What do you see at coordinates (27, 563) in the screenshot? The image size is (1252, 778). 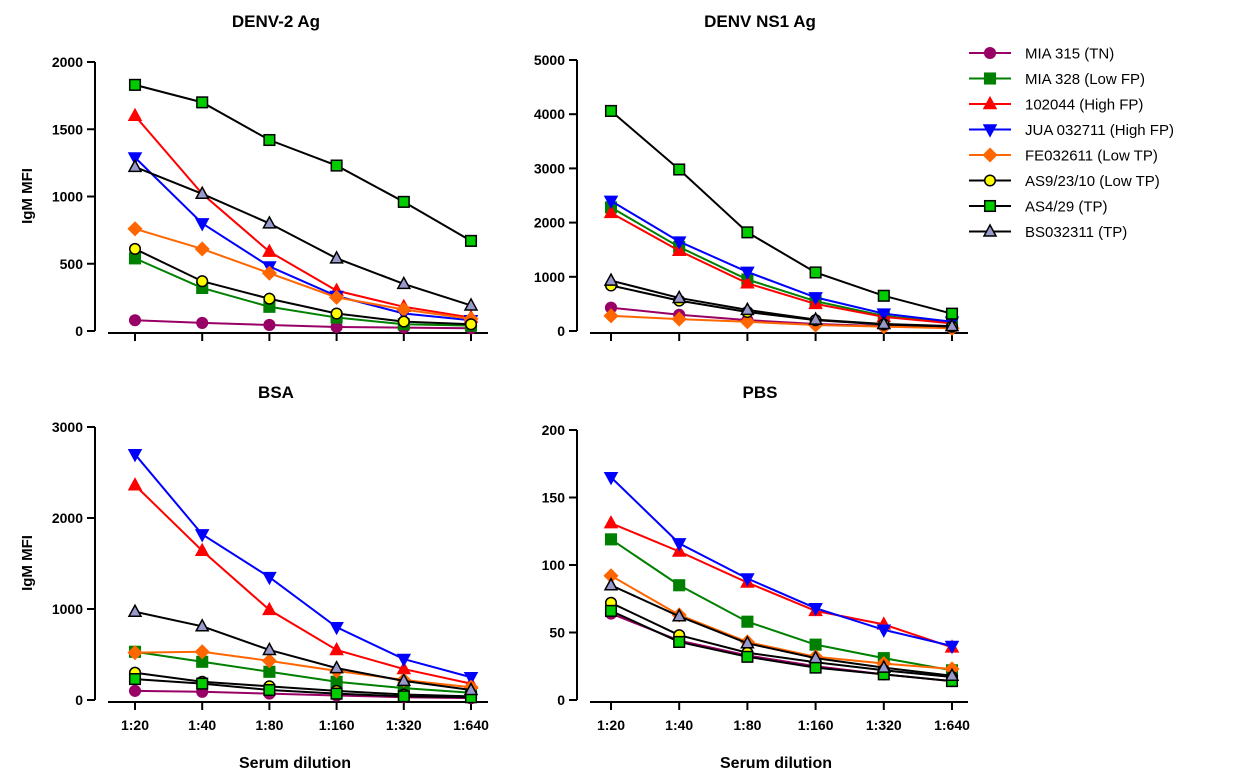 I see `y-axis-label: IgM MFI` at bounding box center [27, 563].